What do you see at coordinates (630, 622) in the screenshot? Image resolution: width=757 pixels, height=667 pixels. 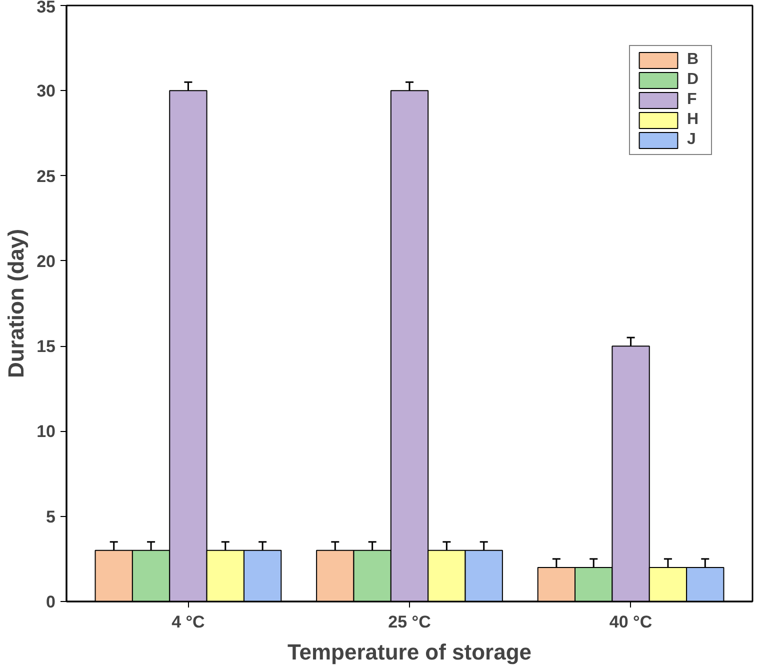 I see `x-tick-label: 40 °C` at bounding box center [630, 622].